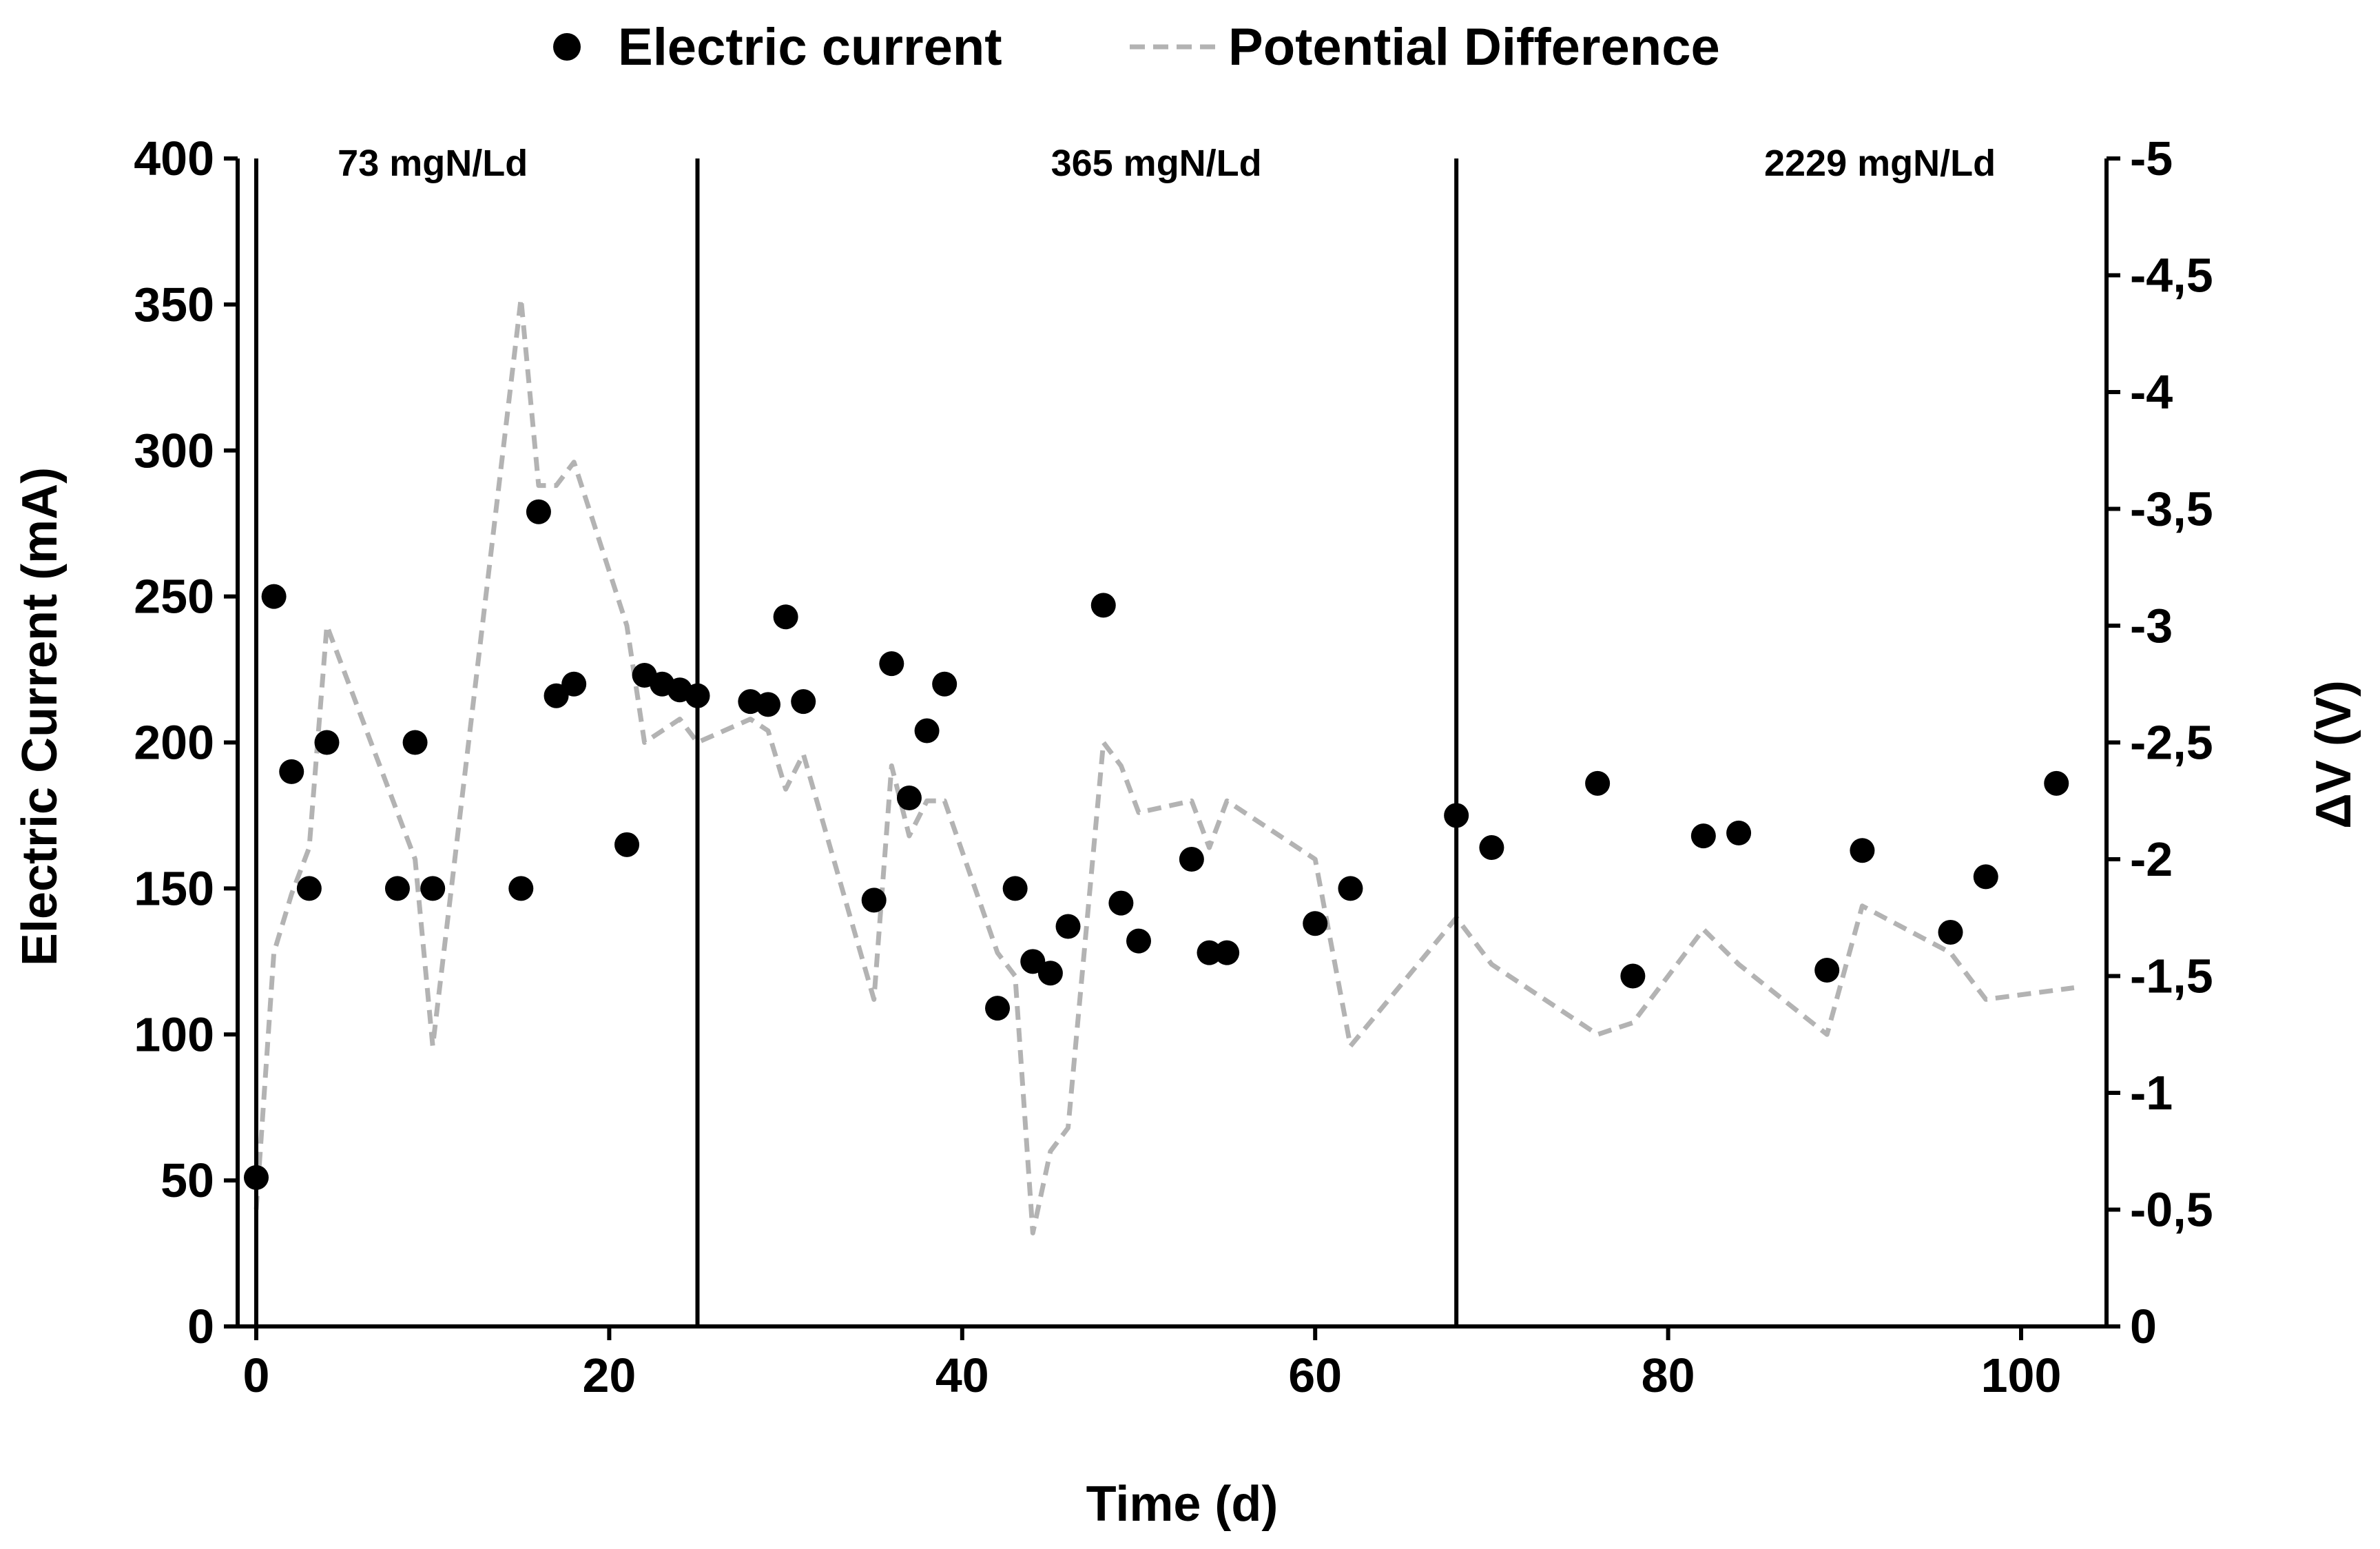 The width and height of the screenshot is (2380, 1549). What do you see at coordinates (174, 304) in the screenshot?
I see `left-y-tick-label: 350` at bounding box center [174, 304].